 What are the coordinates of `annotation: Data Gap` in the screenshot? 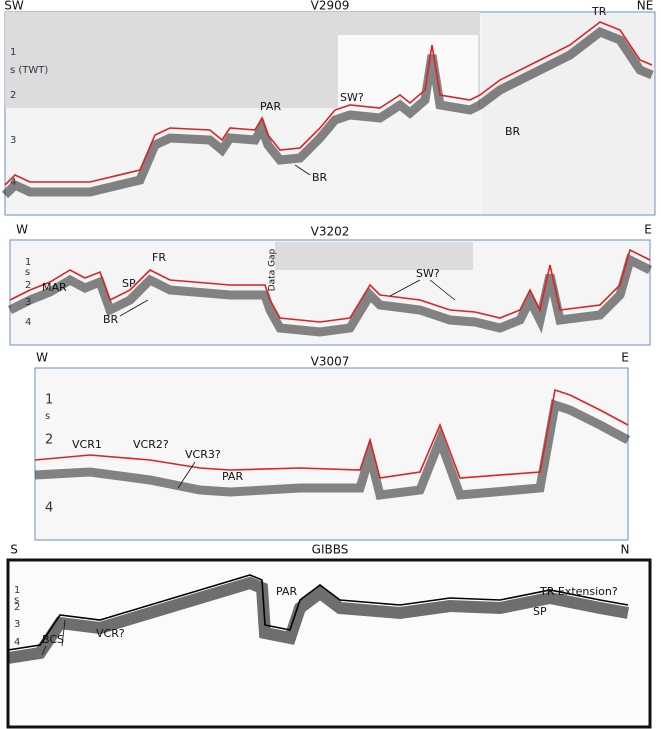 It's located at (273, 269).